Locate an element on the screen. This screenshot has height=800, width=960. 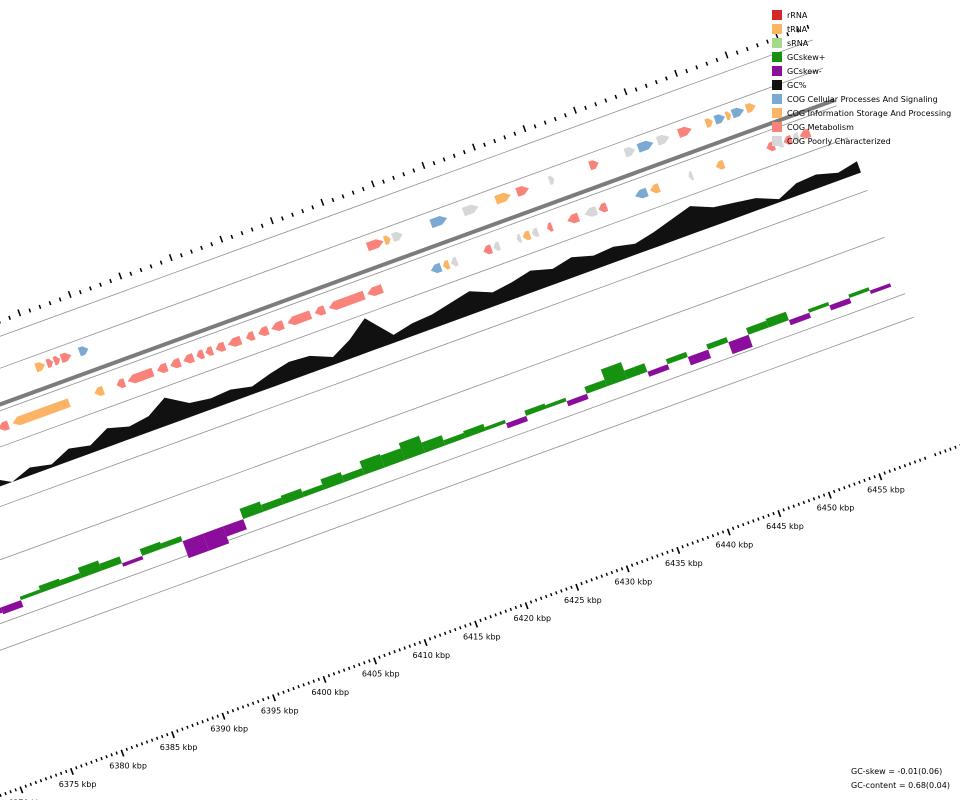
gc-content-stat: GC-content = 0.68(0.04) is located at coordinates (900, 785).